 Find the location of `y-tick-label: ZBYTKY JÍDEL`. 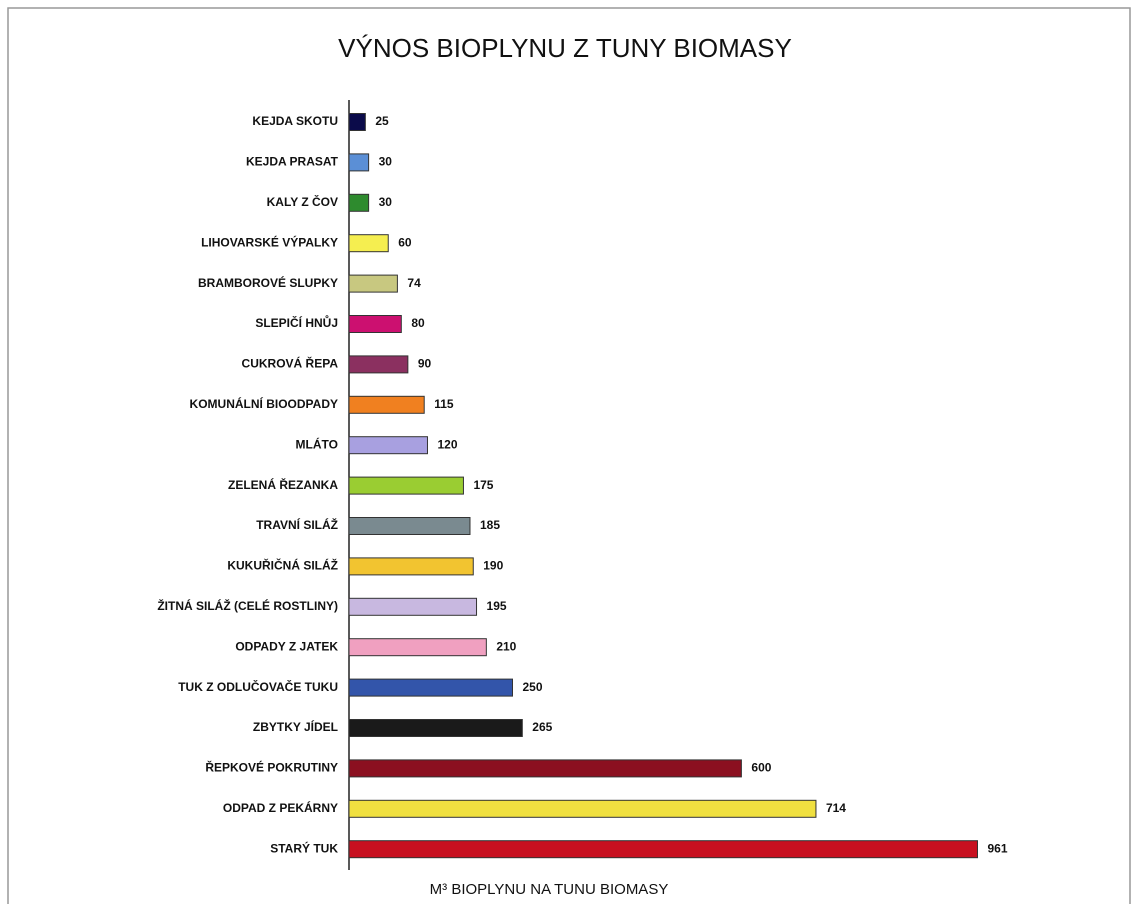

y-tick-label: ZBYTKY JÍDEL is located at coordinates (295, 726).